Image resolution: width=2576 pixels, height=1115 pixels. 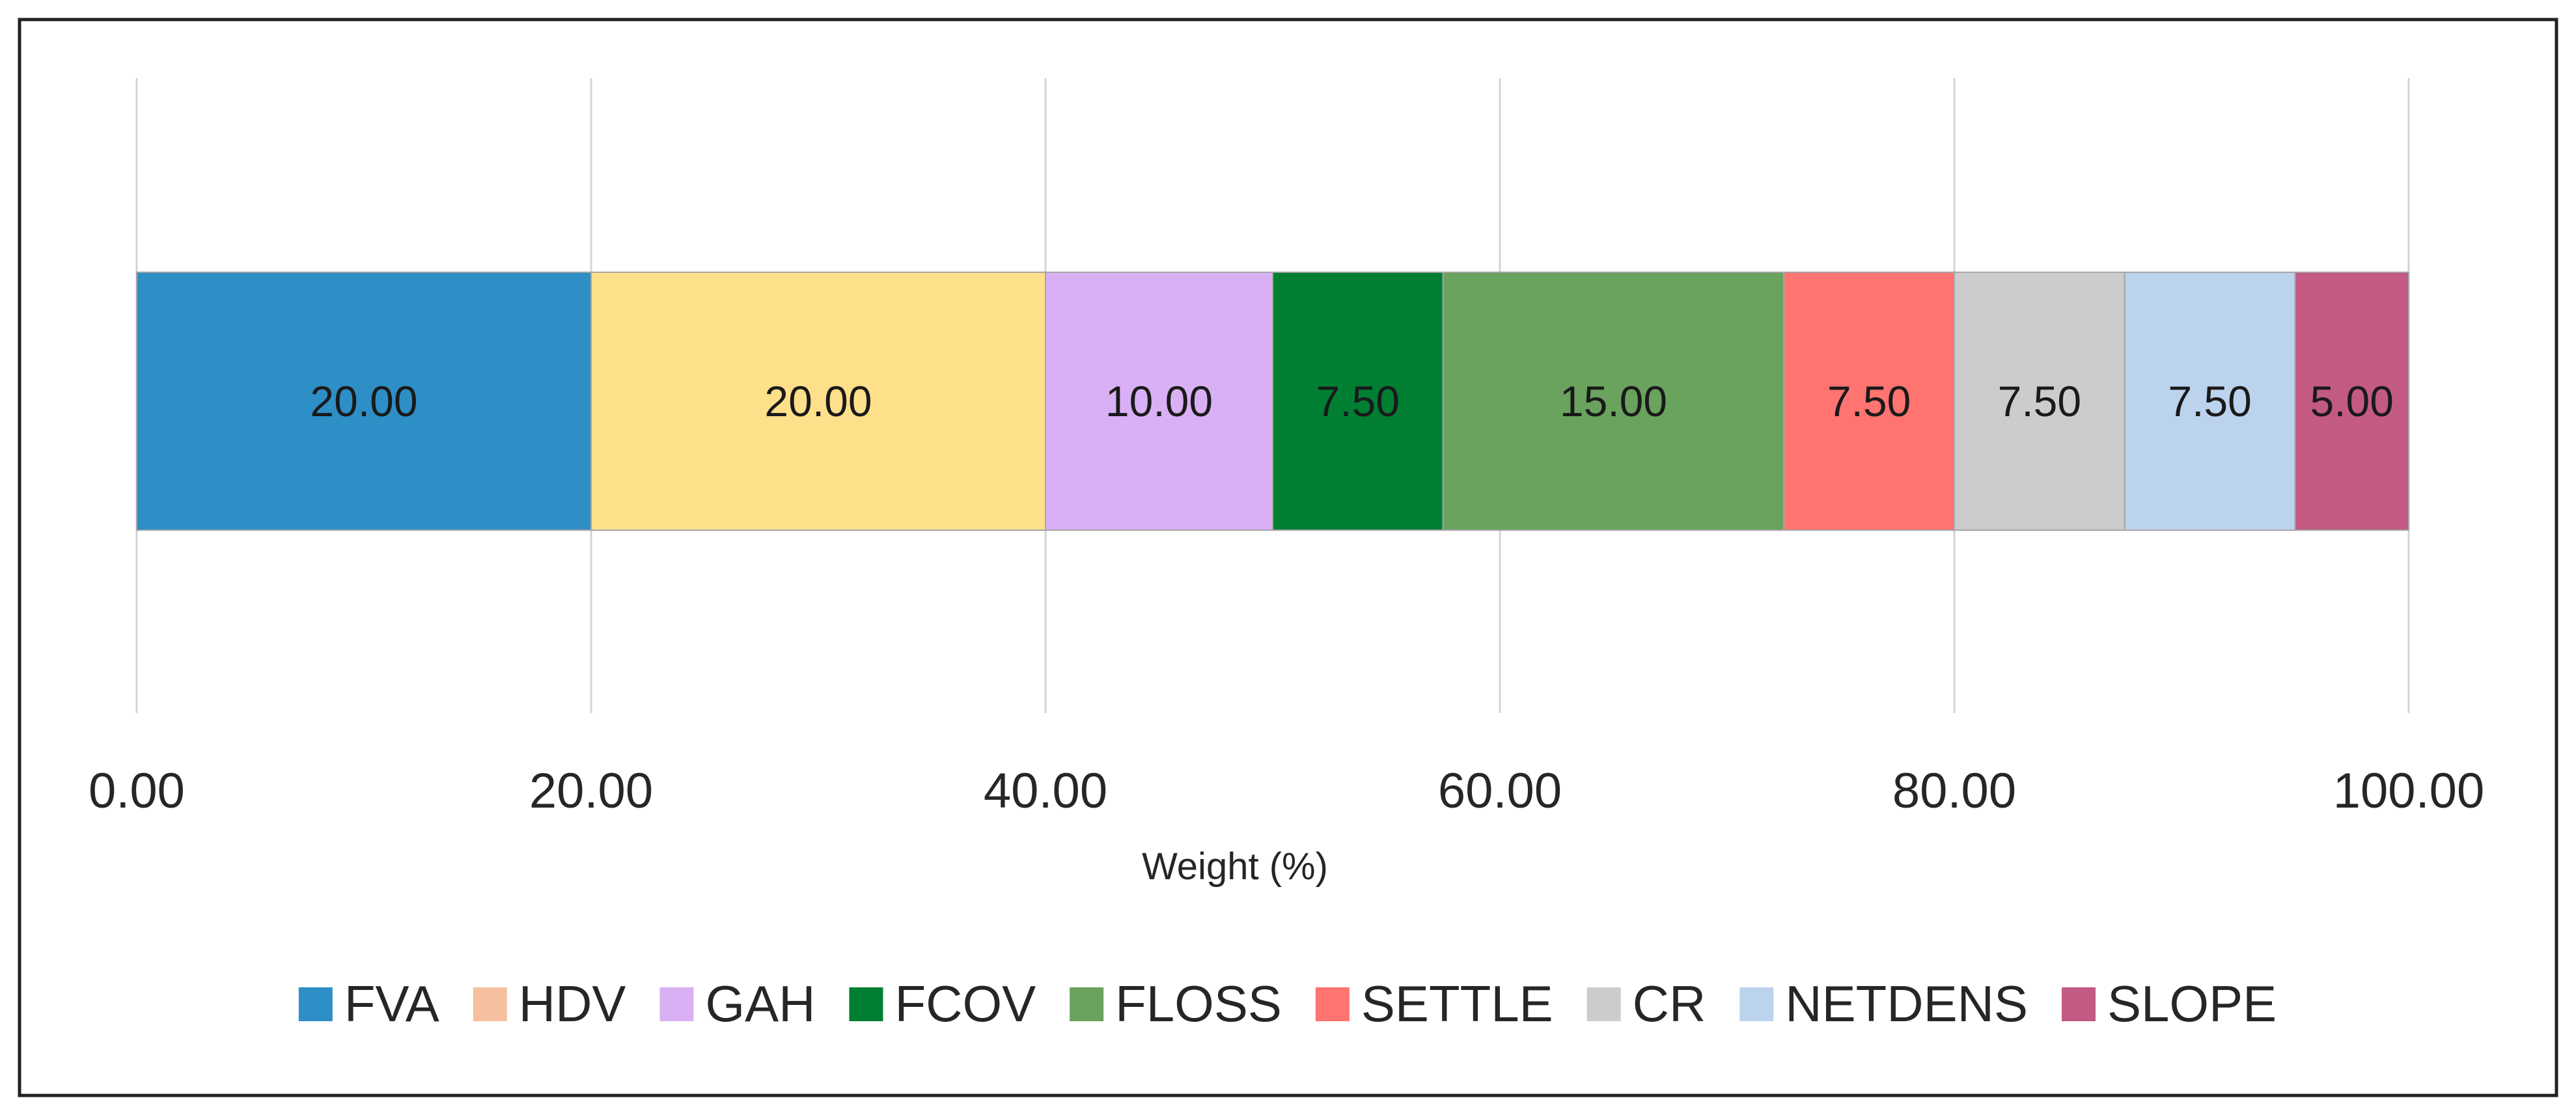 I want to click on bar-segment-fcov, so click(x=1358, y=401).